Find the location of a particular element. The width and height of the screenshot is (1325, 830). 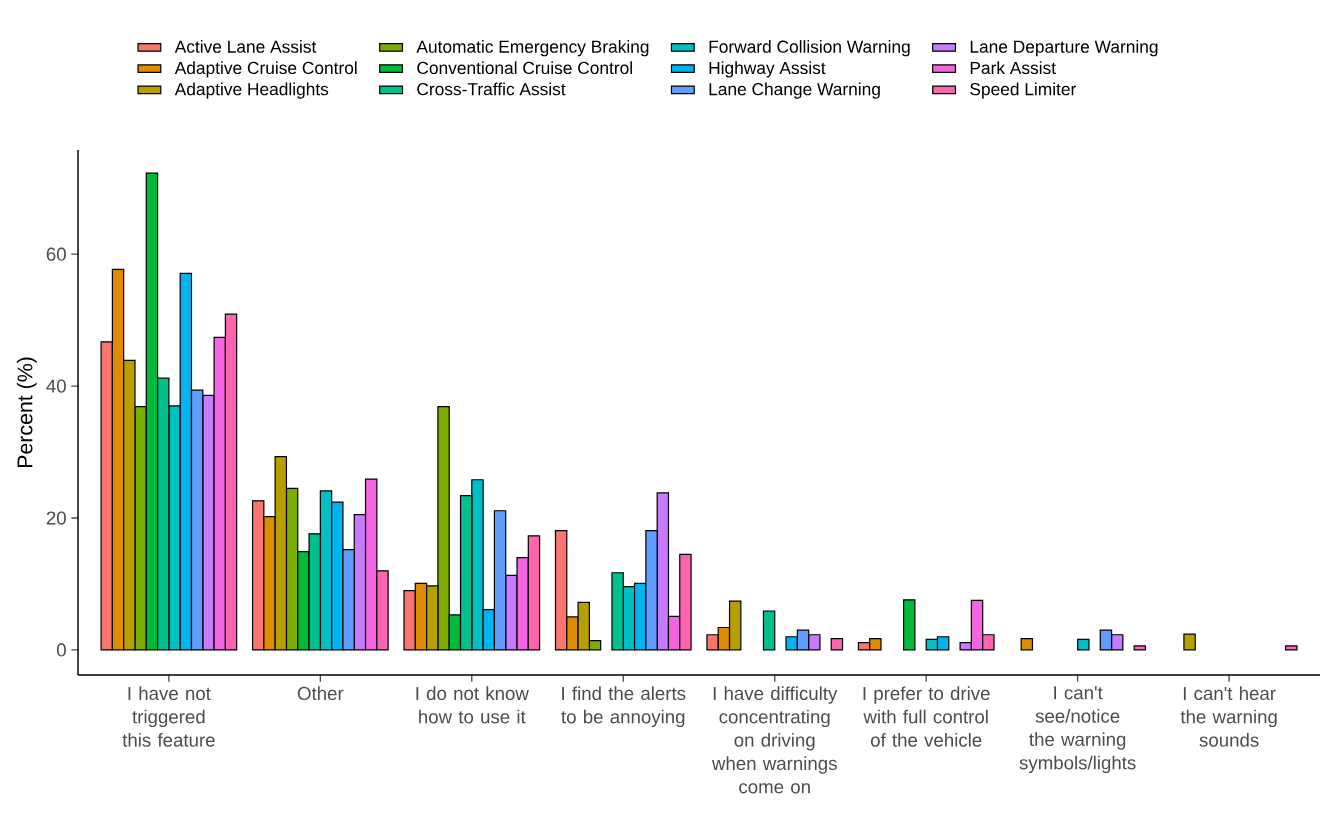

x-tick-label: I can't hear the warning sounds is located at coordinates (1228, 716).